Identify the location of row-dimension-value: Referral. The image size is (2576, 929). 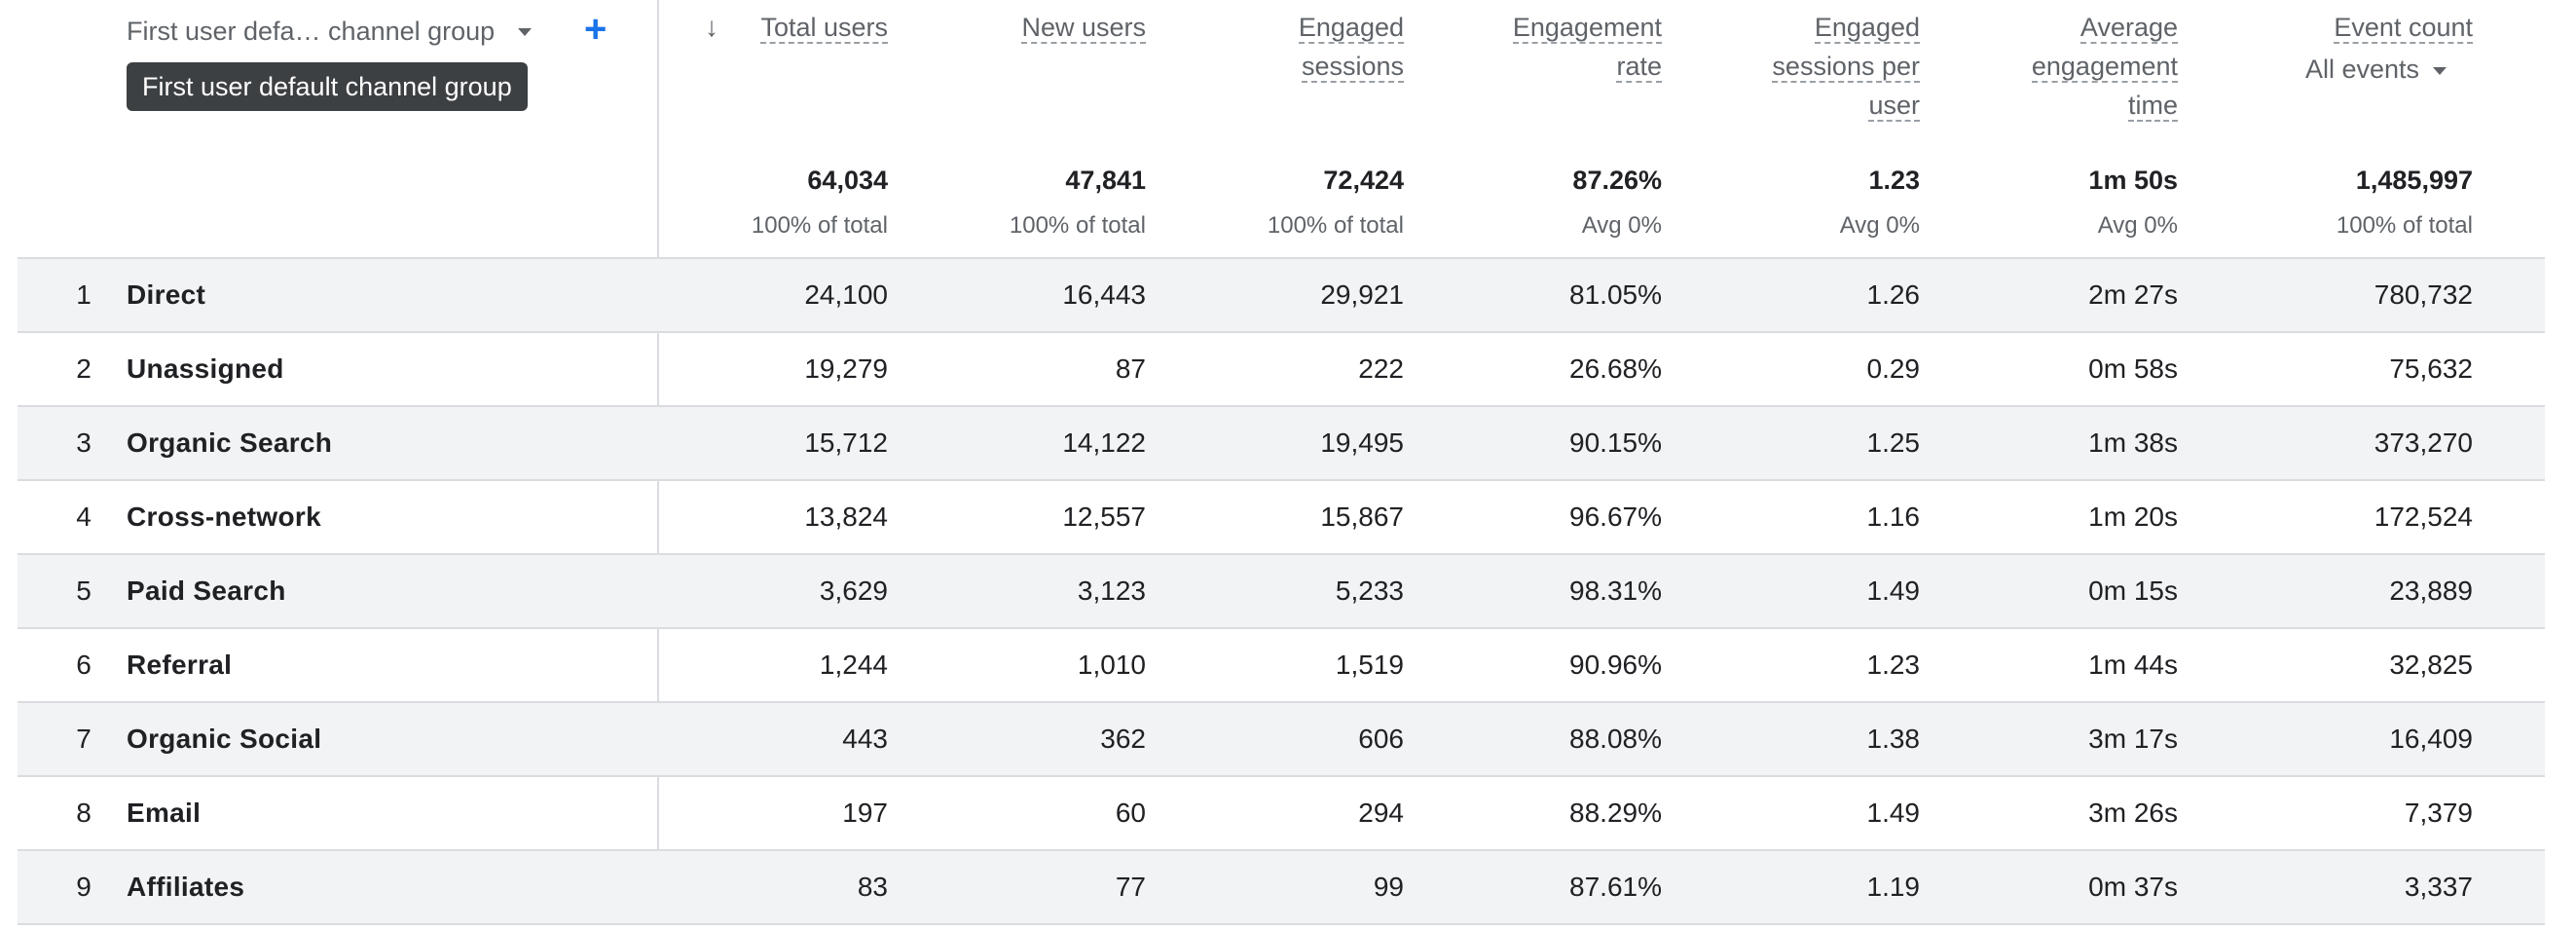
(180, 665).